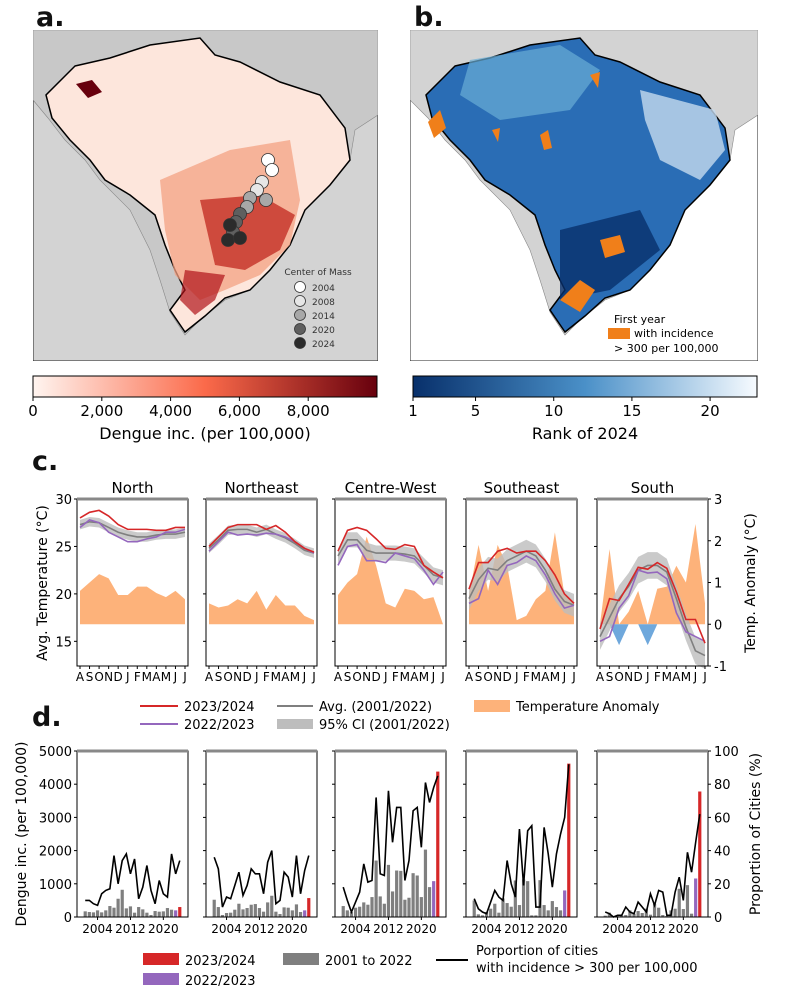 This screenshot has width=794, height=1000. What do you see at coordinates (55, 752) in the screenshot?
I see `y-tick-label: 5000` at bounding box center [55, 752].